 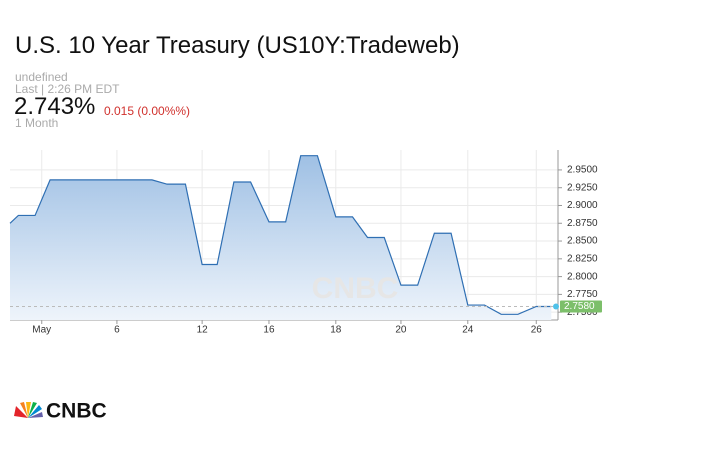 I want to click on last-value-label: 2.7580, so click(x=579, y=306).